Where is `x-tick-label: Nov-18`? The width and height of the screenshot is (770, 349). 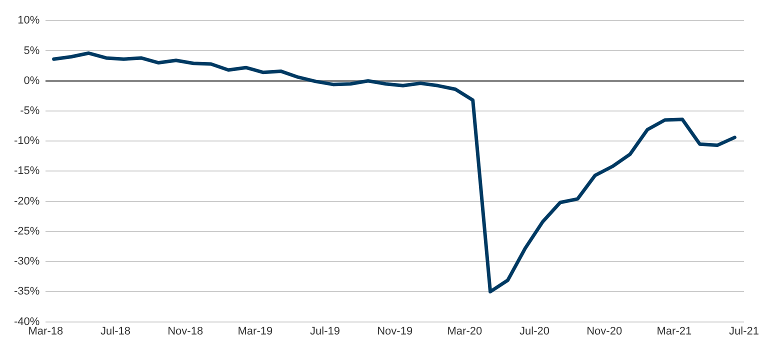
x-tick-label: Nov-18 is located at coordinates (186, 331).